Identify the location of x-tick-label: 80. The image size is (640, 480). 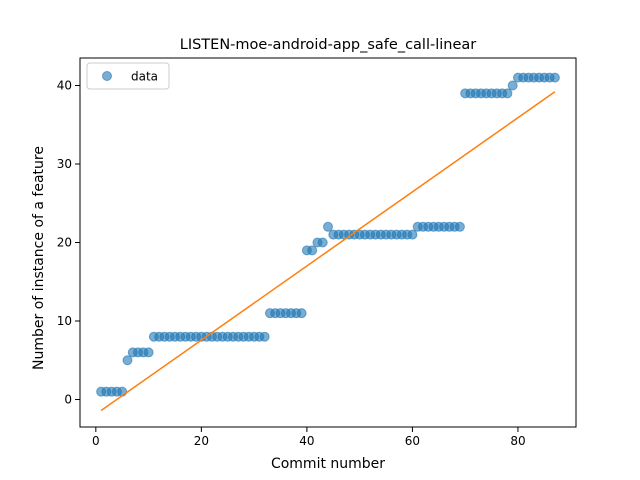
(517, 441).